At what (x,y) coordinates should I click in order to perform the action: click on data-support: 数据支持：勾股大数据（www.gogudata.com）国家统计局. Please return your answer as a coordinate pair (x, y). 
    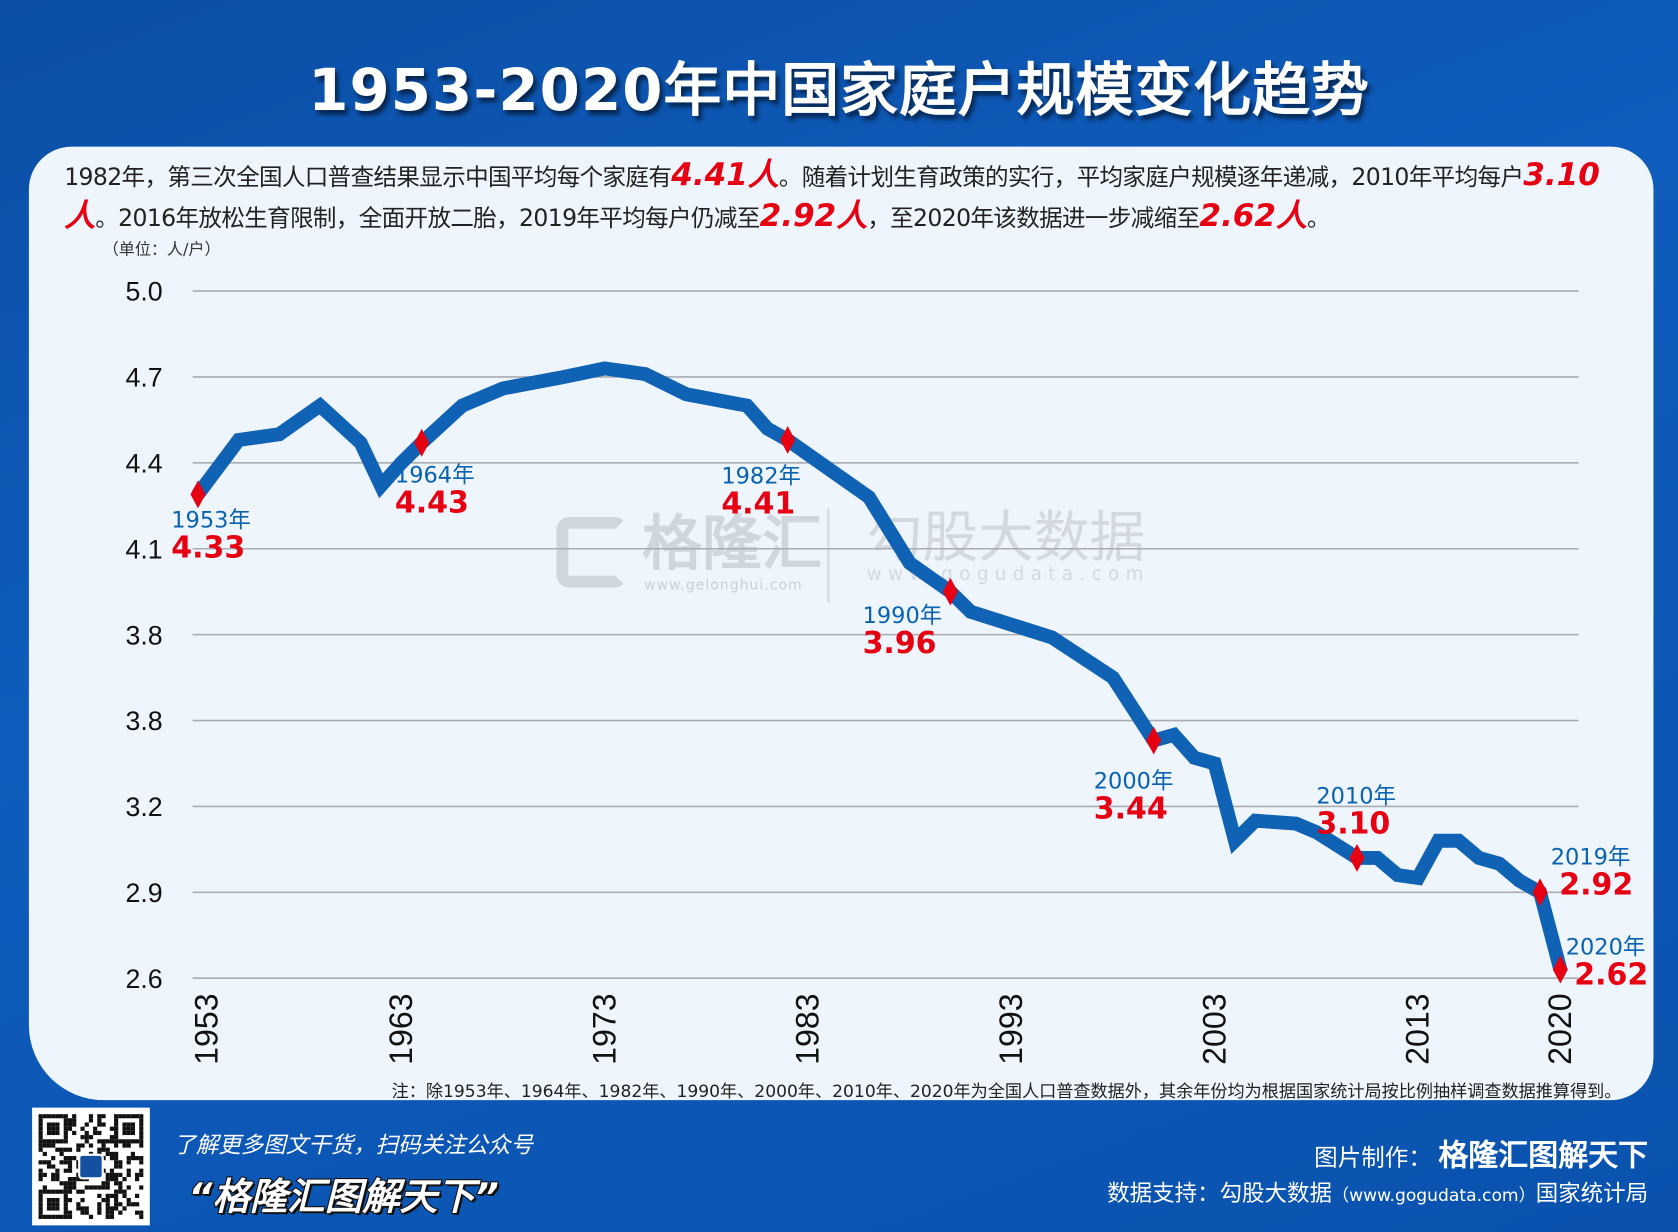
    Looking at the image, I should click on (1377, 1192).